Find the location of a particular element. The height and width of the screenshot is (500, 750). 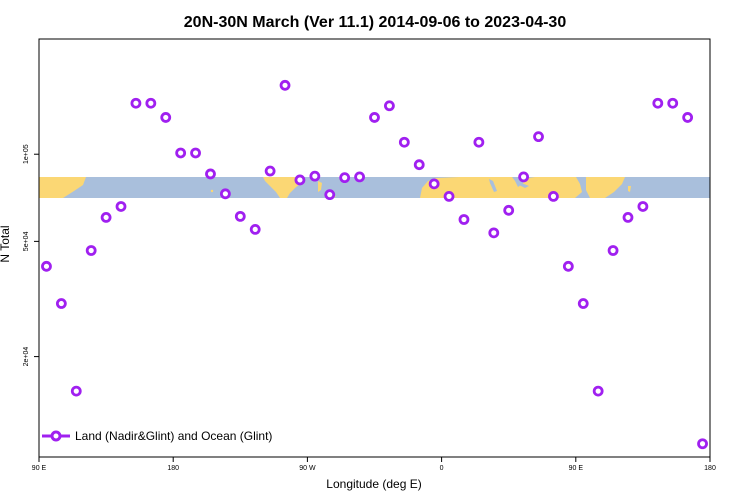

y-tick-label: 2e+04 is located at coordinates (26, 357).